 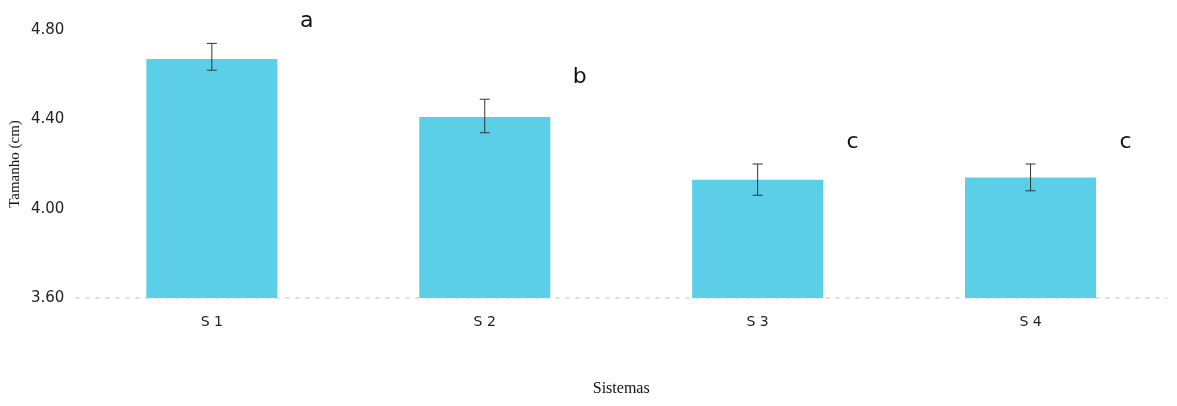 What do you see at coordinates (14, 164) in the screenshot?
I see `y-axis-title: Tamanho (cm)` at bounding box center [14, 164].